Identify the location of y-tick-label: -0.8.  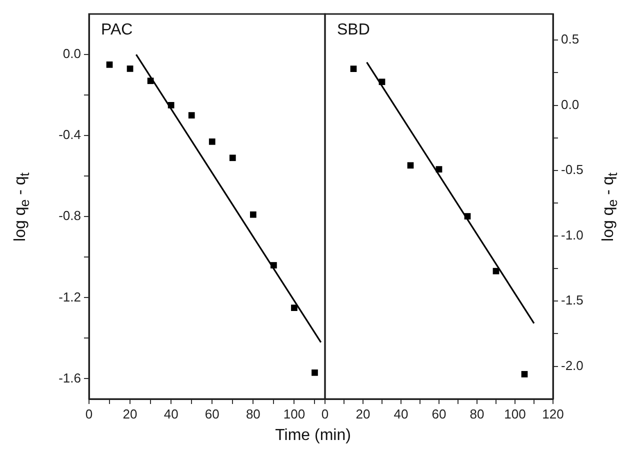
(69, 216).